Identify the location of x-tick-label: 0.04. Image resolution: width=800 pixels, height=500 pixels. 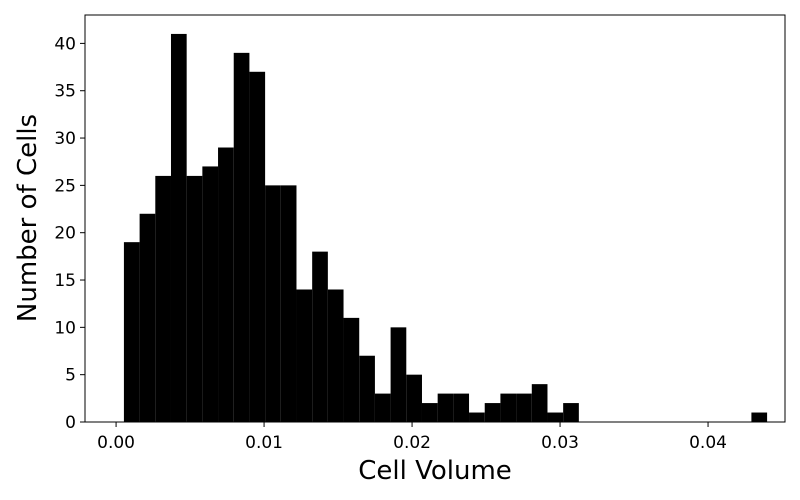
(708, 443).